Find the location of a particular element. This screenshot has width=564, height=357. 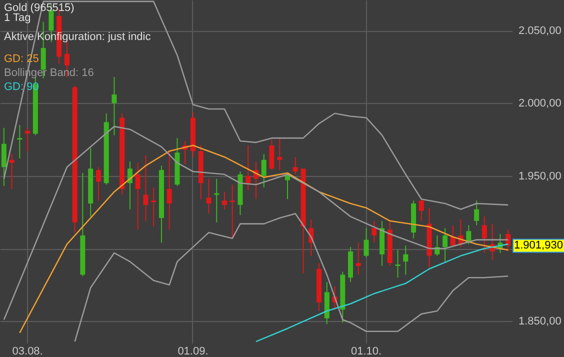

y-tick-label: 2.050,00 is located at coordinates (540, 31).